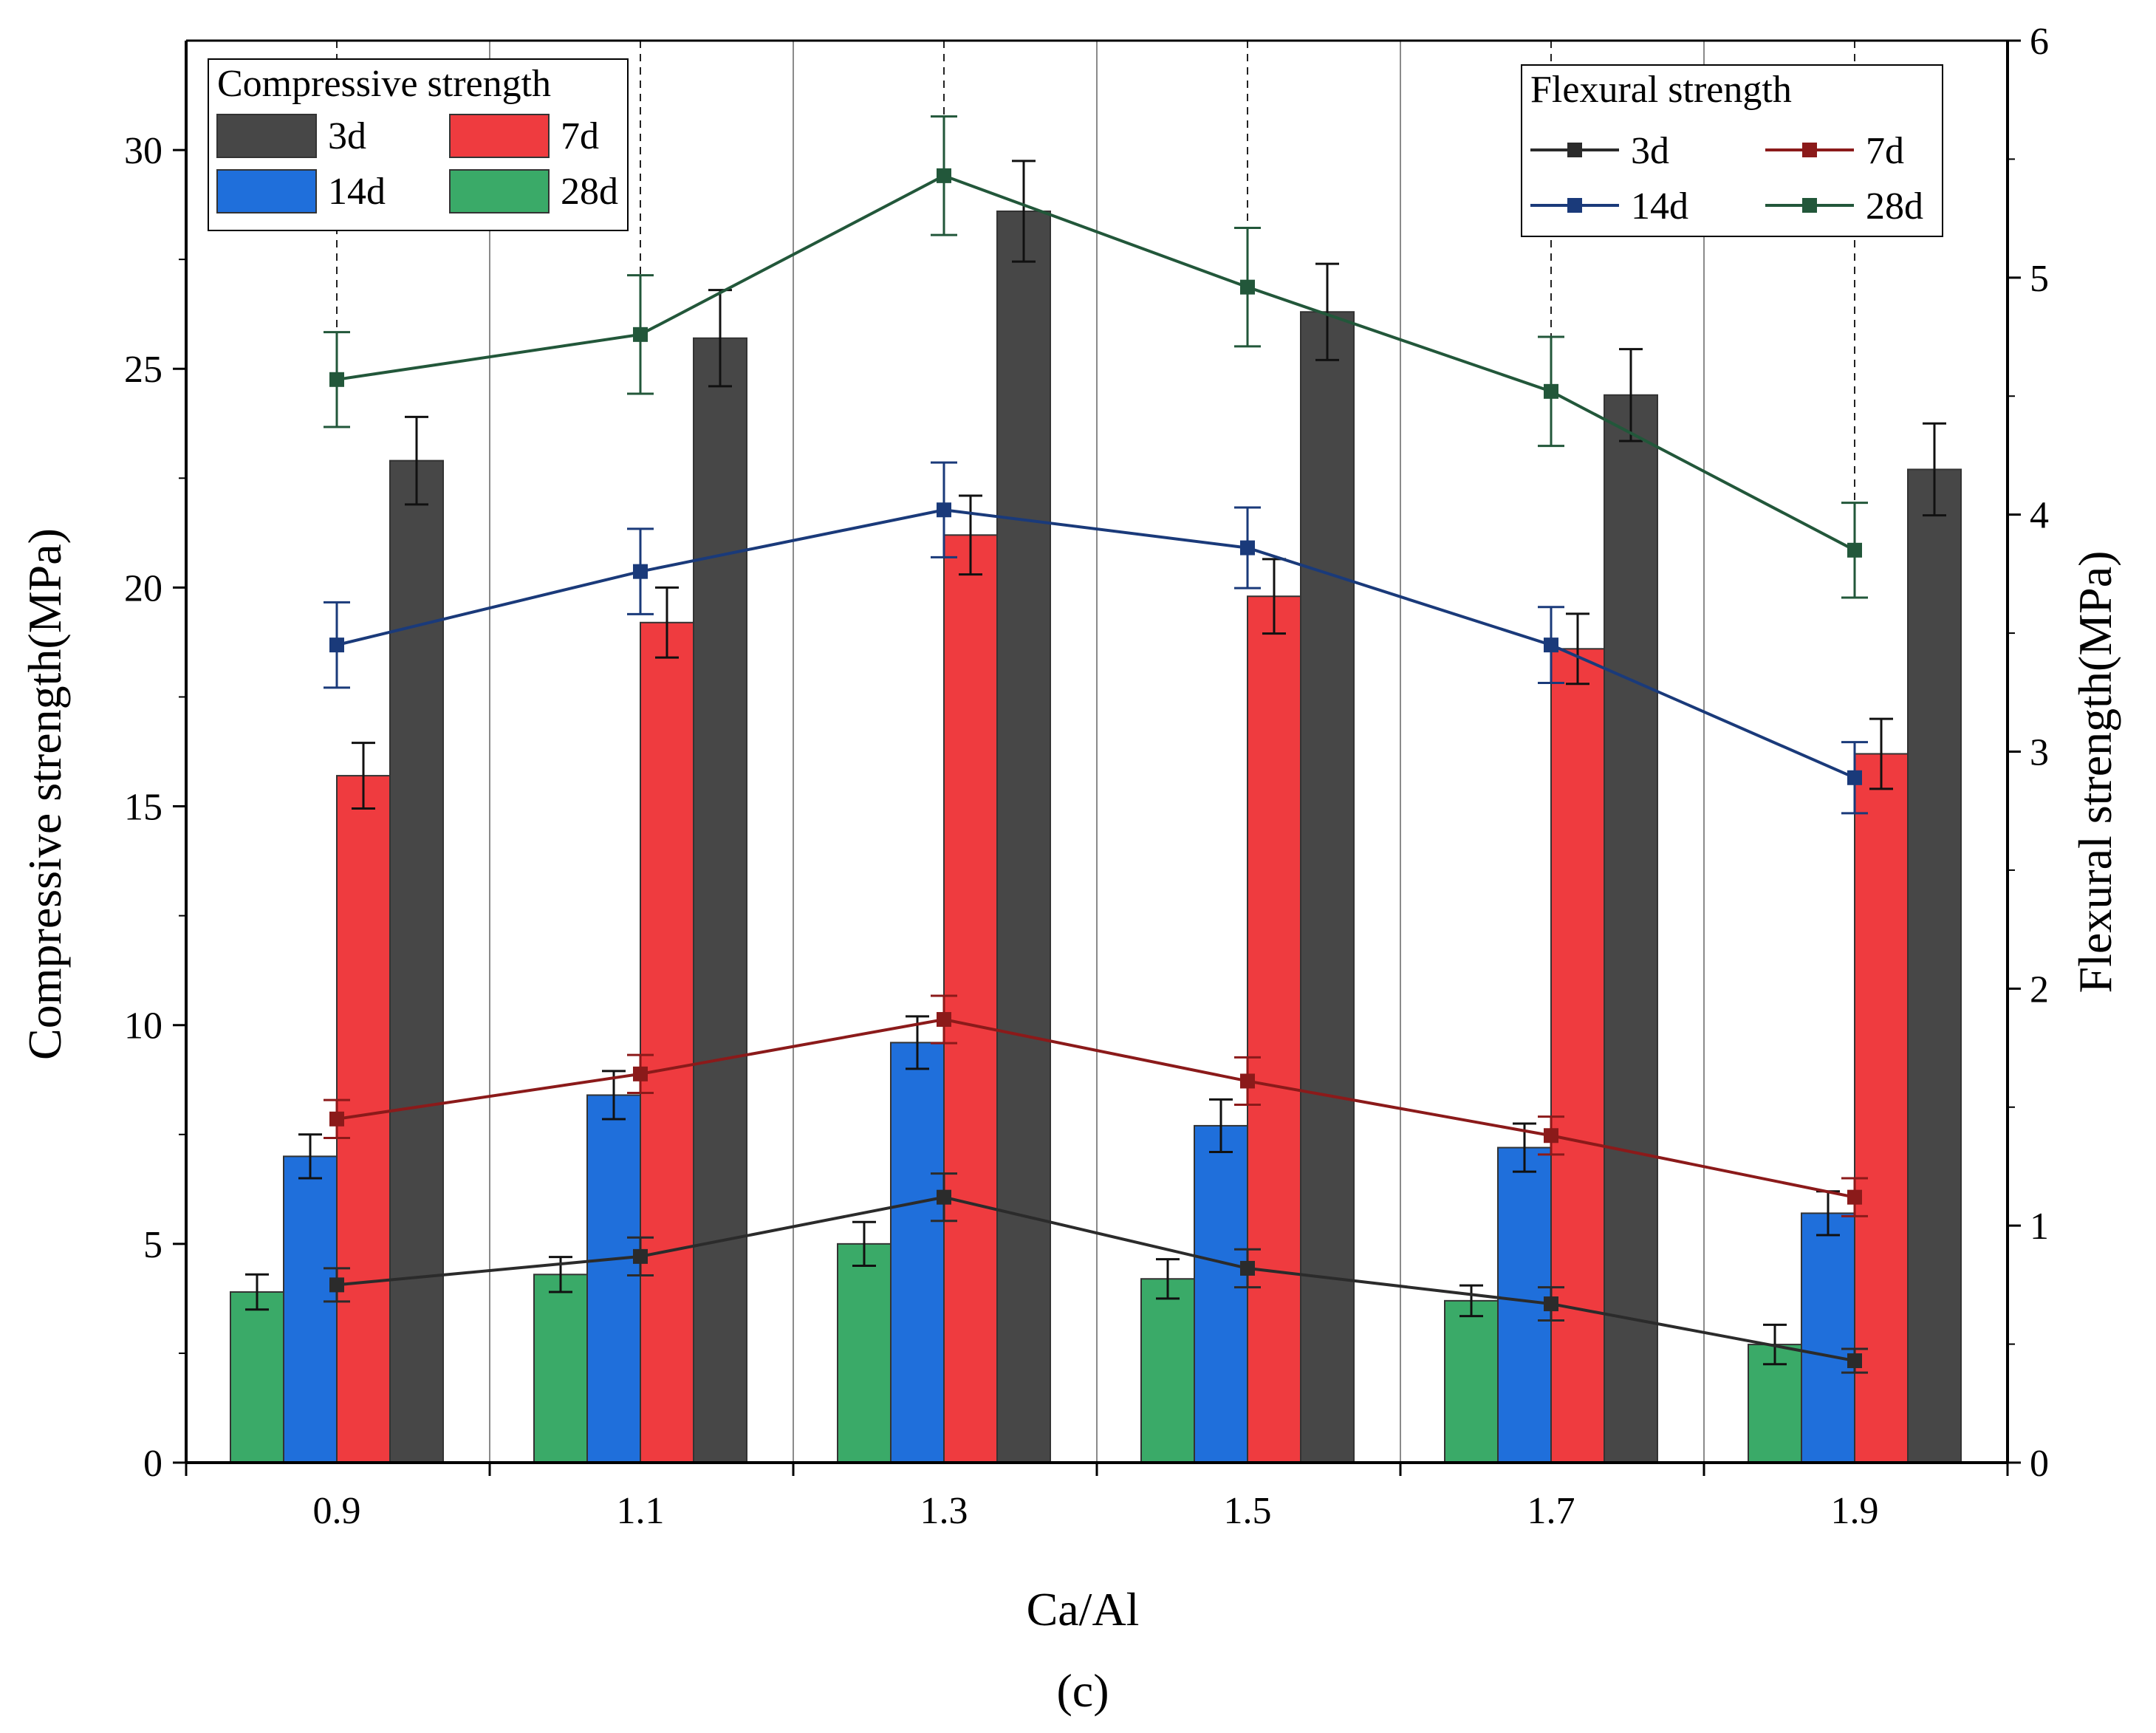 This screenshot has height=1733, width=2156. What do you see at coordinates (363, 1119) in the screenshot?
I see `bar-7d-0.9` at bounding box center [363, 1119].